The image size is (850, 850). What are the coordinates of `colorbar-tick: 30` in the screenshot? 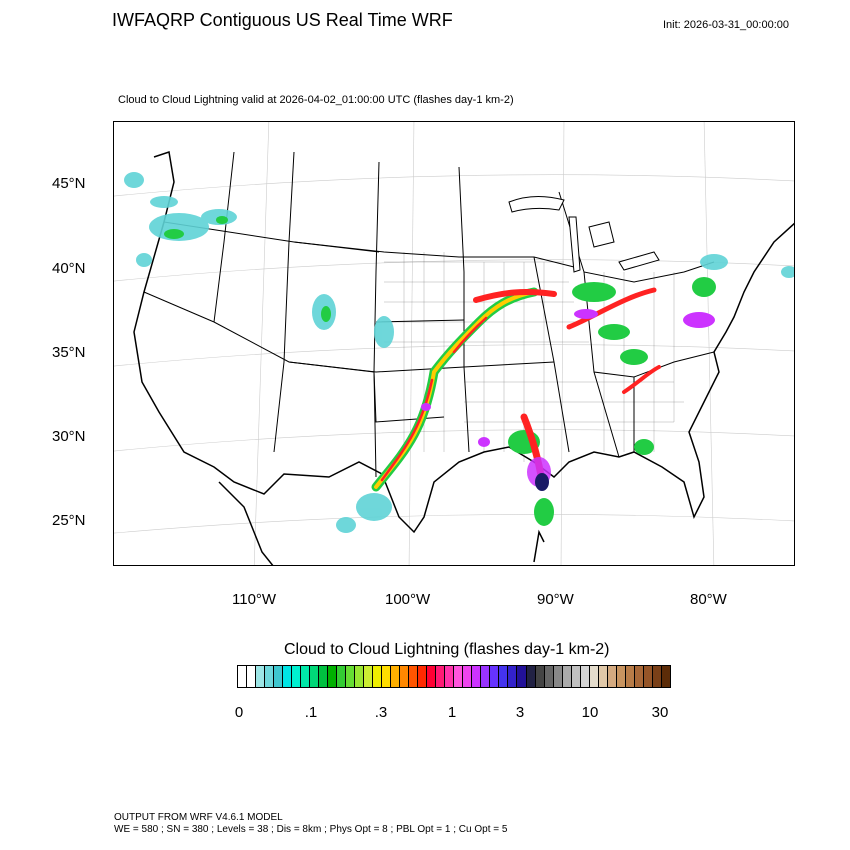 It's located at (660, 712).